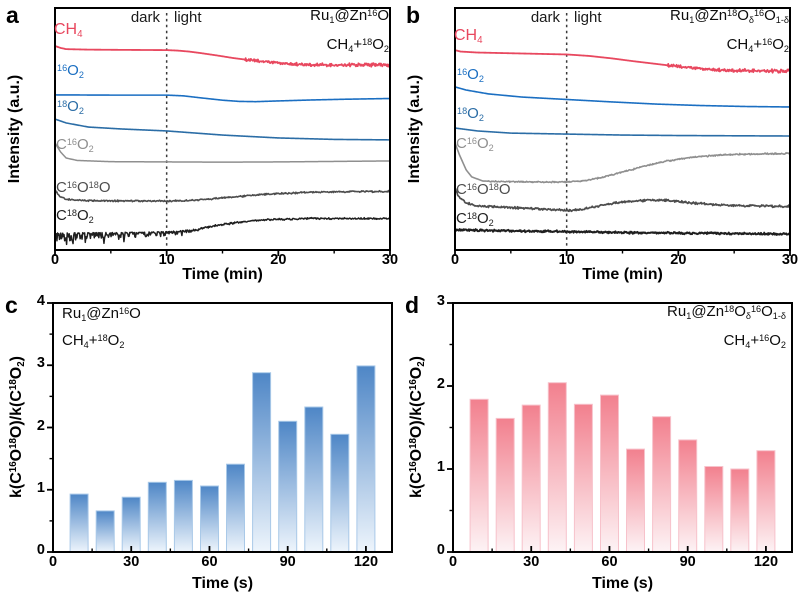 This screenshot has height=602, width=800. I want to click on panel-a-series-label-c16o2: C16O2, so click(75, 145).